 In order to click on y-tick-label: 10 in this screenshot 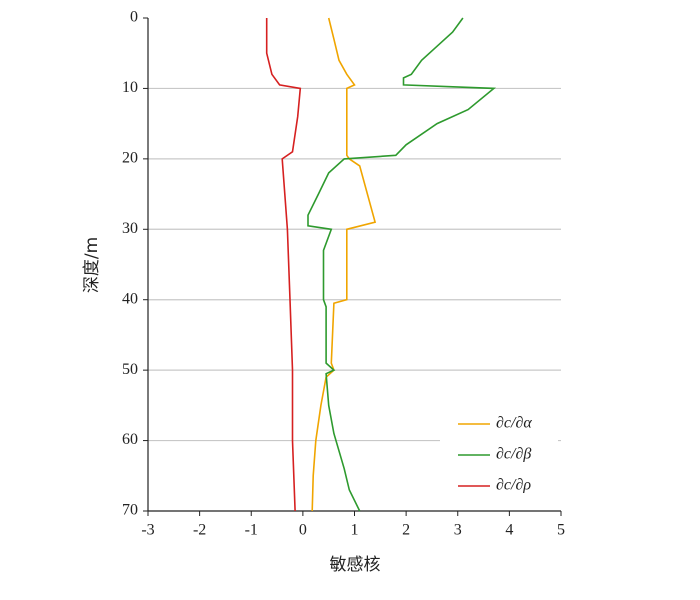, I will do `click(130, 87)`.